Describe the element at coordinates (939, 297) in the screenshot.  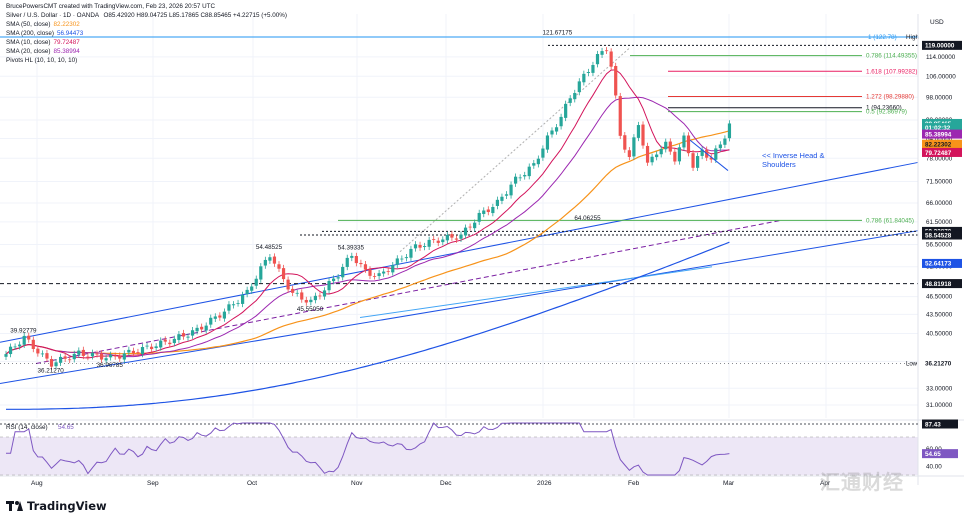
I see `price-tick-label: 46.50000` at that location.